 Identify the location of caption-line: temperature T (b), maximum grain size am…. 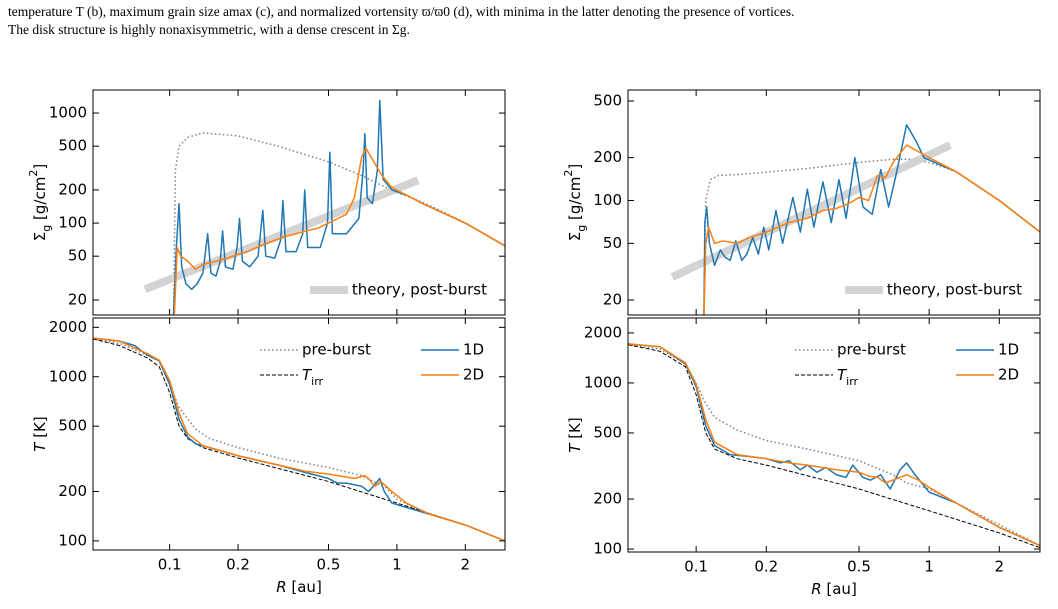
(401, 11).